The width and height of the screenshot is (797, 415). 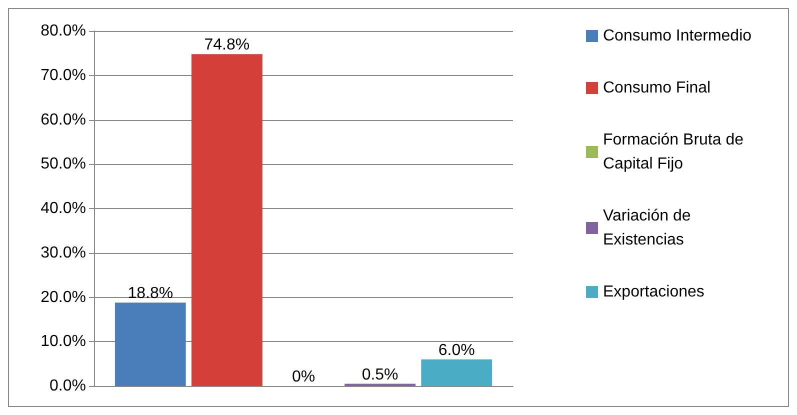 I want to click on legend-label: Exportaciones, so click(x=653, y=292).